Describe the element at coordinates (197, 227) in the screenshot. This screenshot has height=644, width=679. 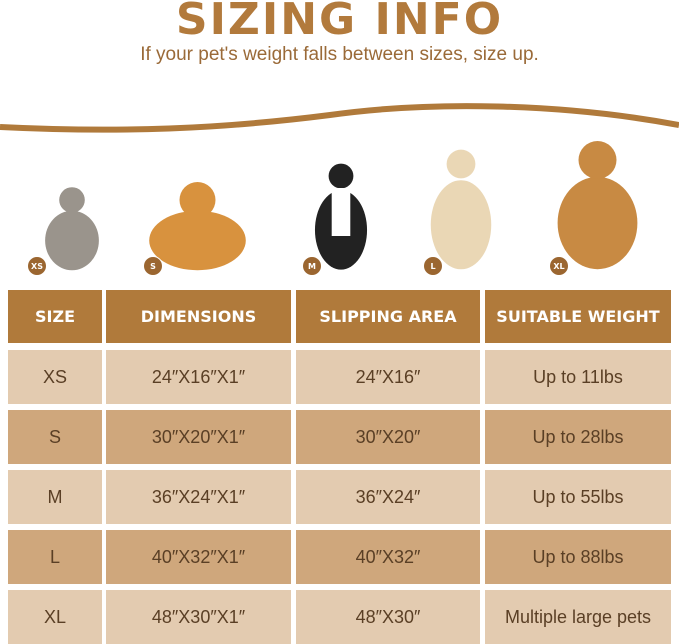
I see `corgi-image` at that location.